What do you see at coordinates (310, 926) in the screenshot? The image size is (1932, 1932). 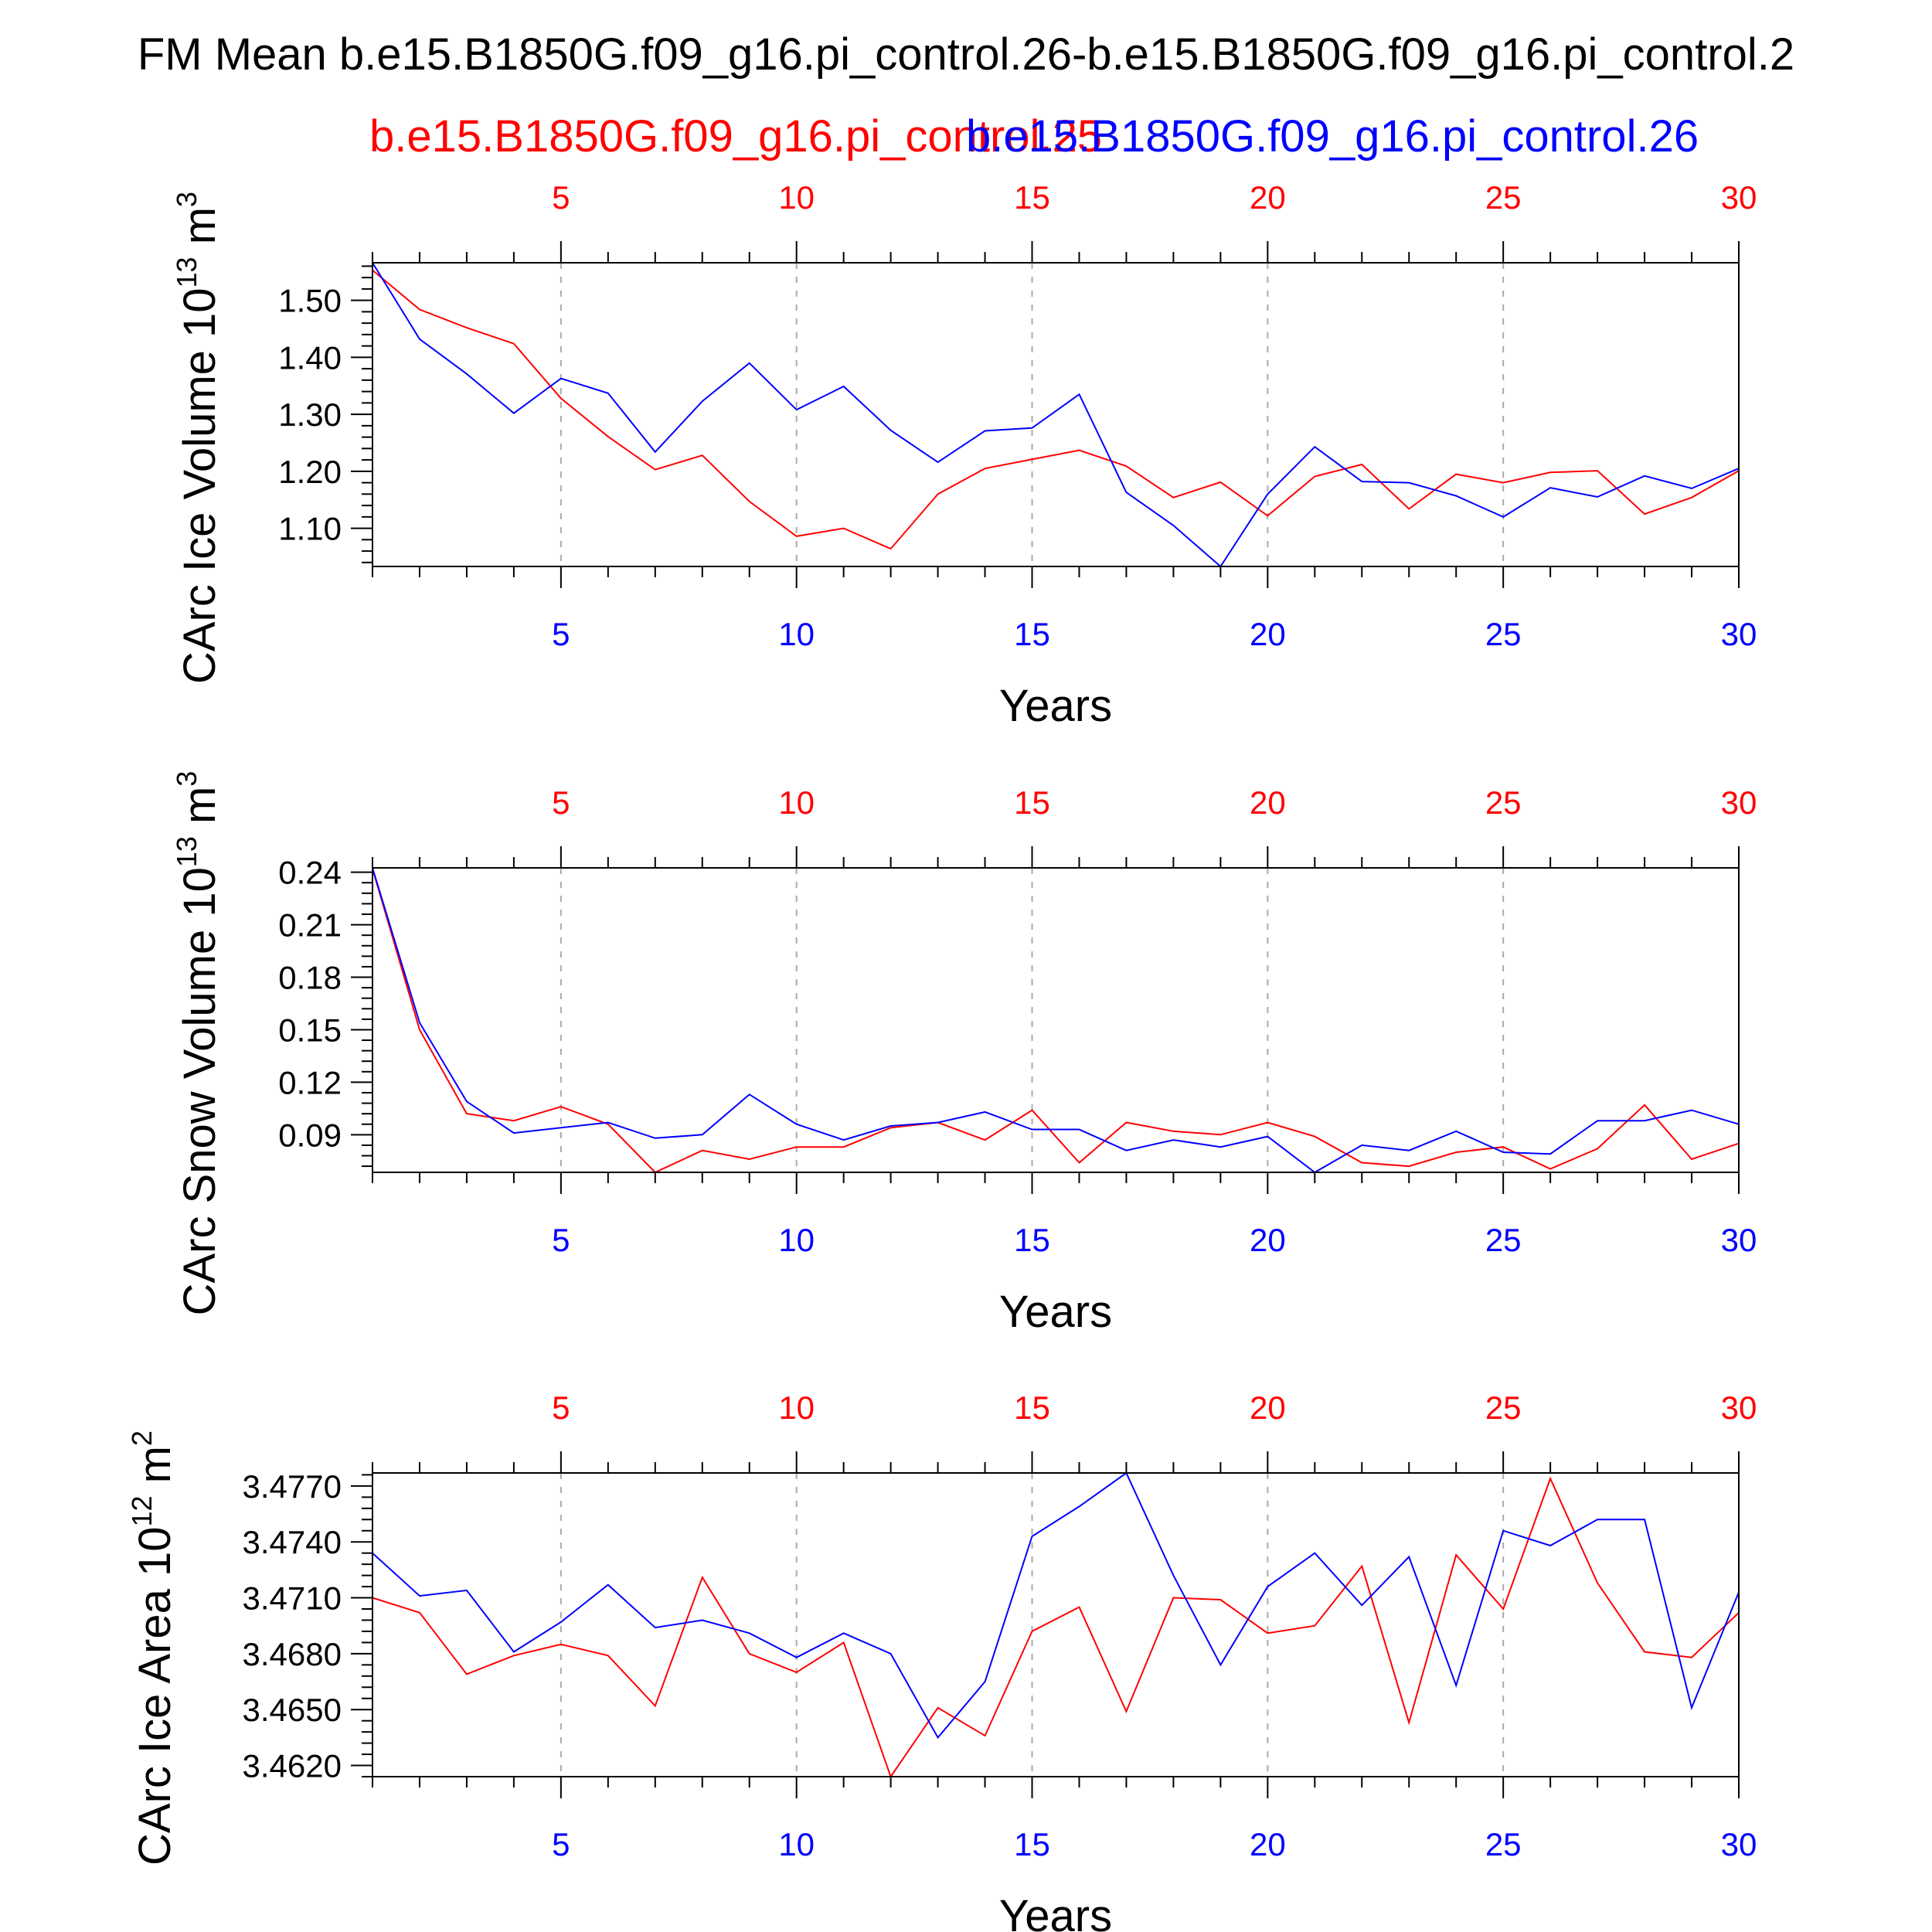 I see `y-tick-label: 0.21` at bounding box center [310, 926].